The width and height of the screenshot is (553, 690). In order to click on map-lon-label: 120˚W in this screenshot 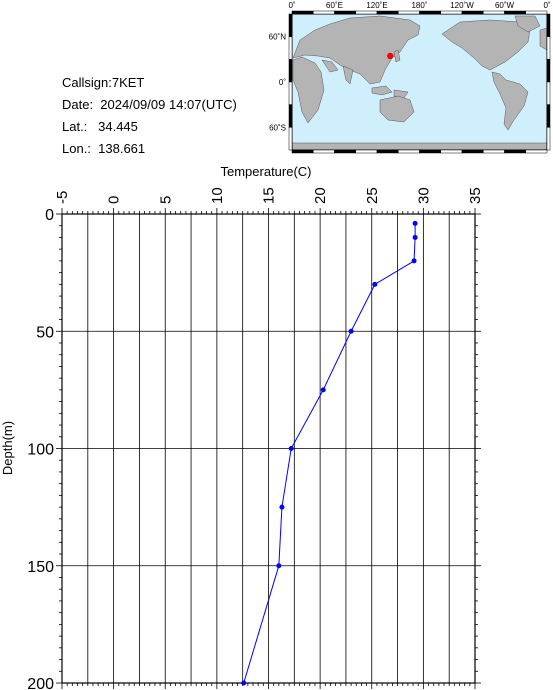, I will do `click(462, 5)`.